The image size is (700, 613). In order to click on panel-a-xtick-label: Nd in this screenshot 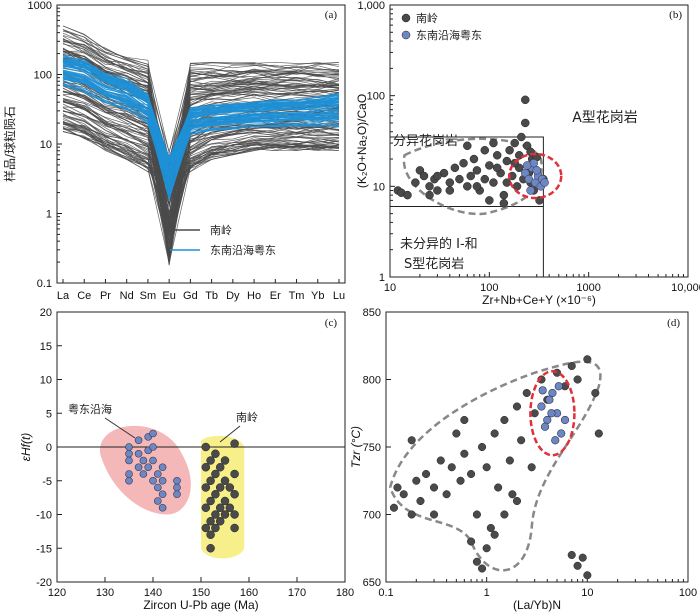, I will do `click(127, 296)`.